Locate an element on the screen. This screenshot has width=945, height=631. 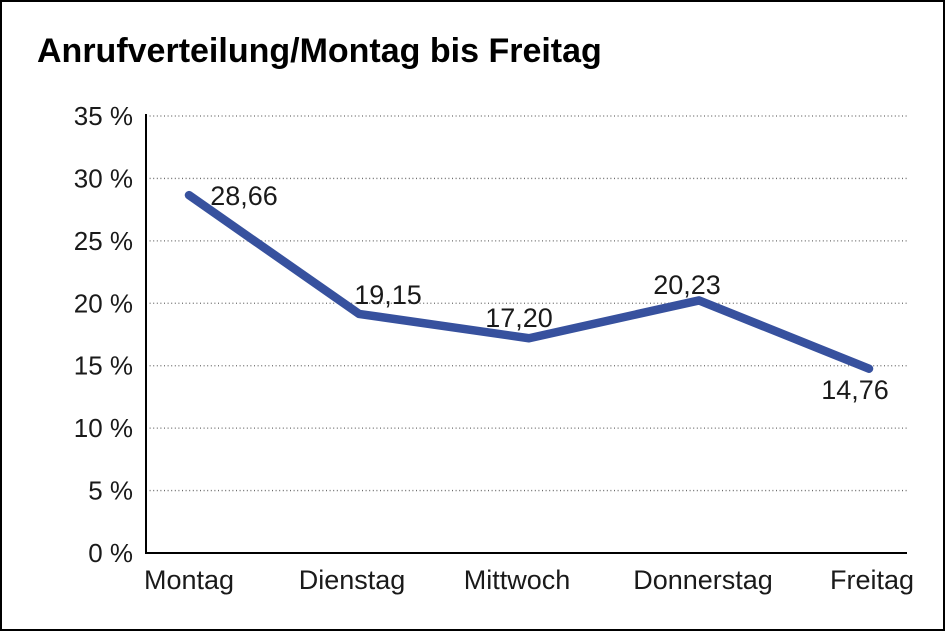
data-label: 20,23 is located at coordinates (687, 285).